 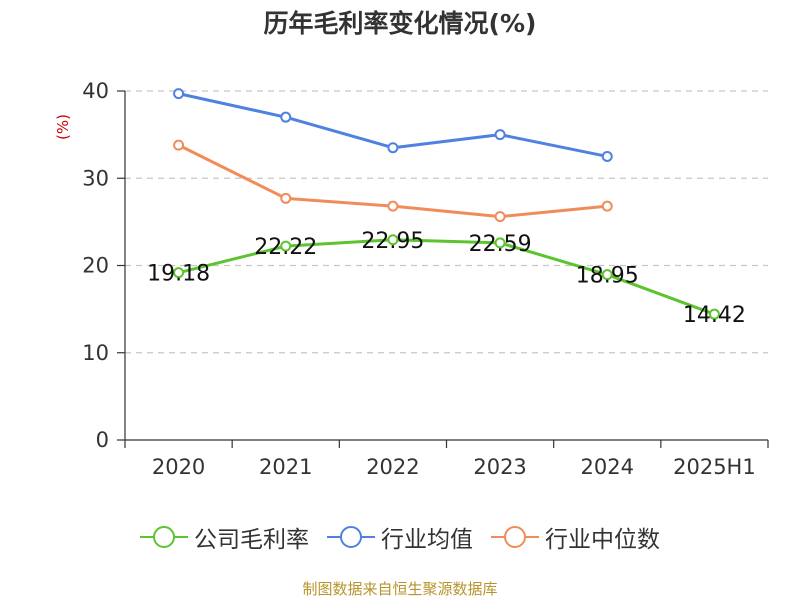 What do you see at coordinates (400, 23) in the screenshot?
I see `chart-title: 历年毛利率变化情况(%)` at bounding box center [400, 23].